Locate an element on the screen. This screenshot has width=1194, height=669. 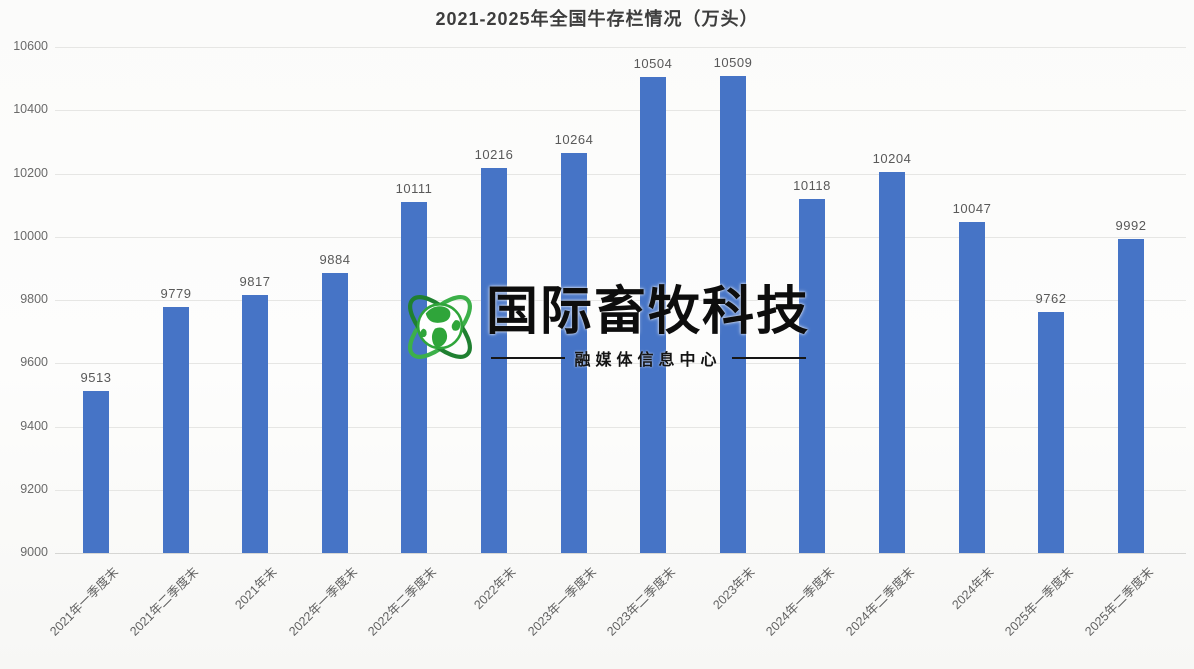
bar-value-label: 10047 is located at coordinates (972, 208).